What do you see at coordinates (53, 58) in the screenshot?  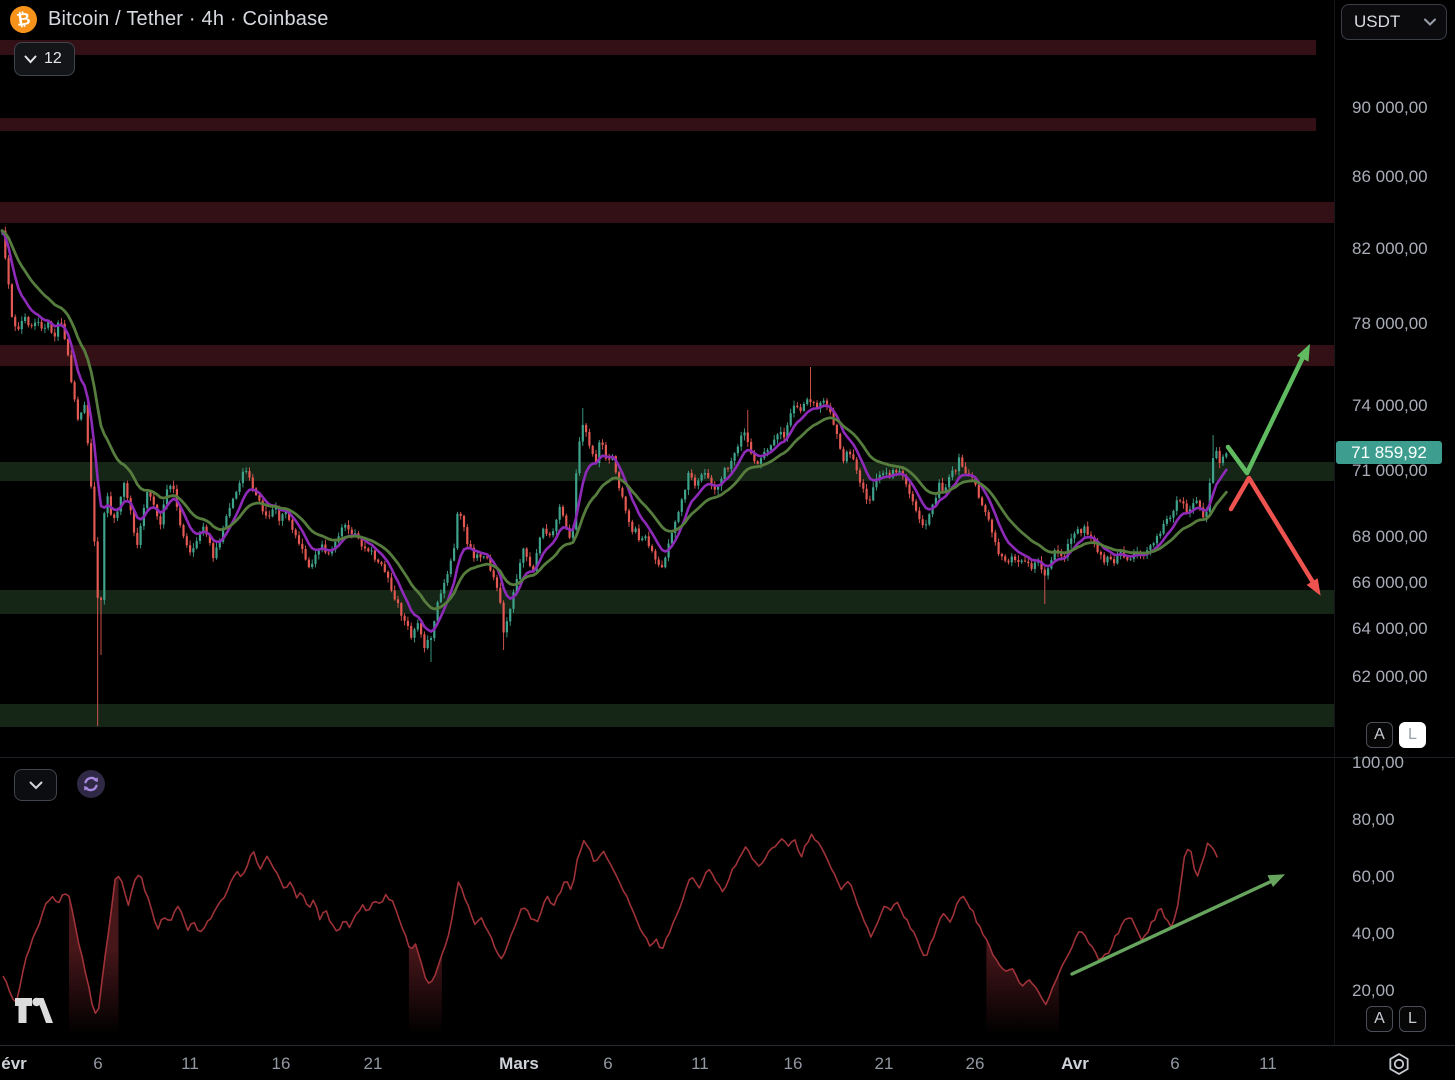 I see `indicator-count: 12` at bounding box center [53, 58].